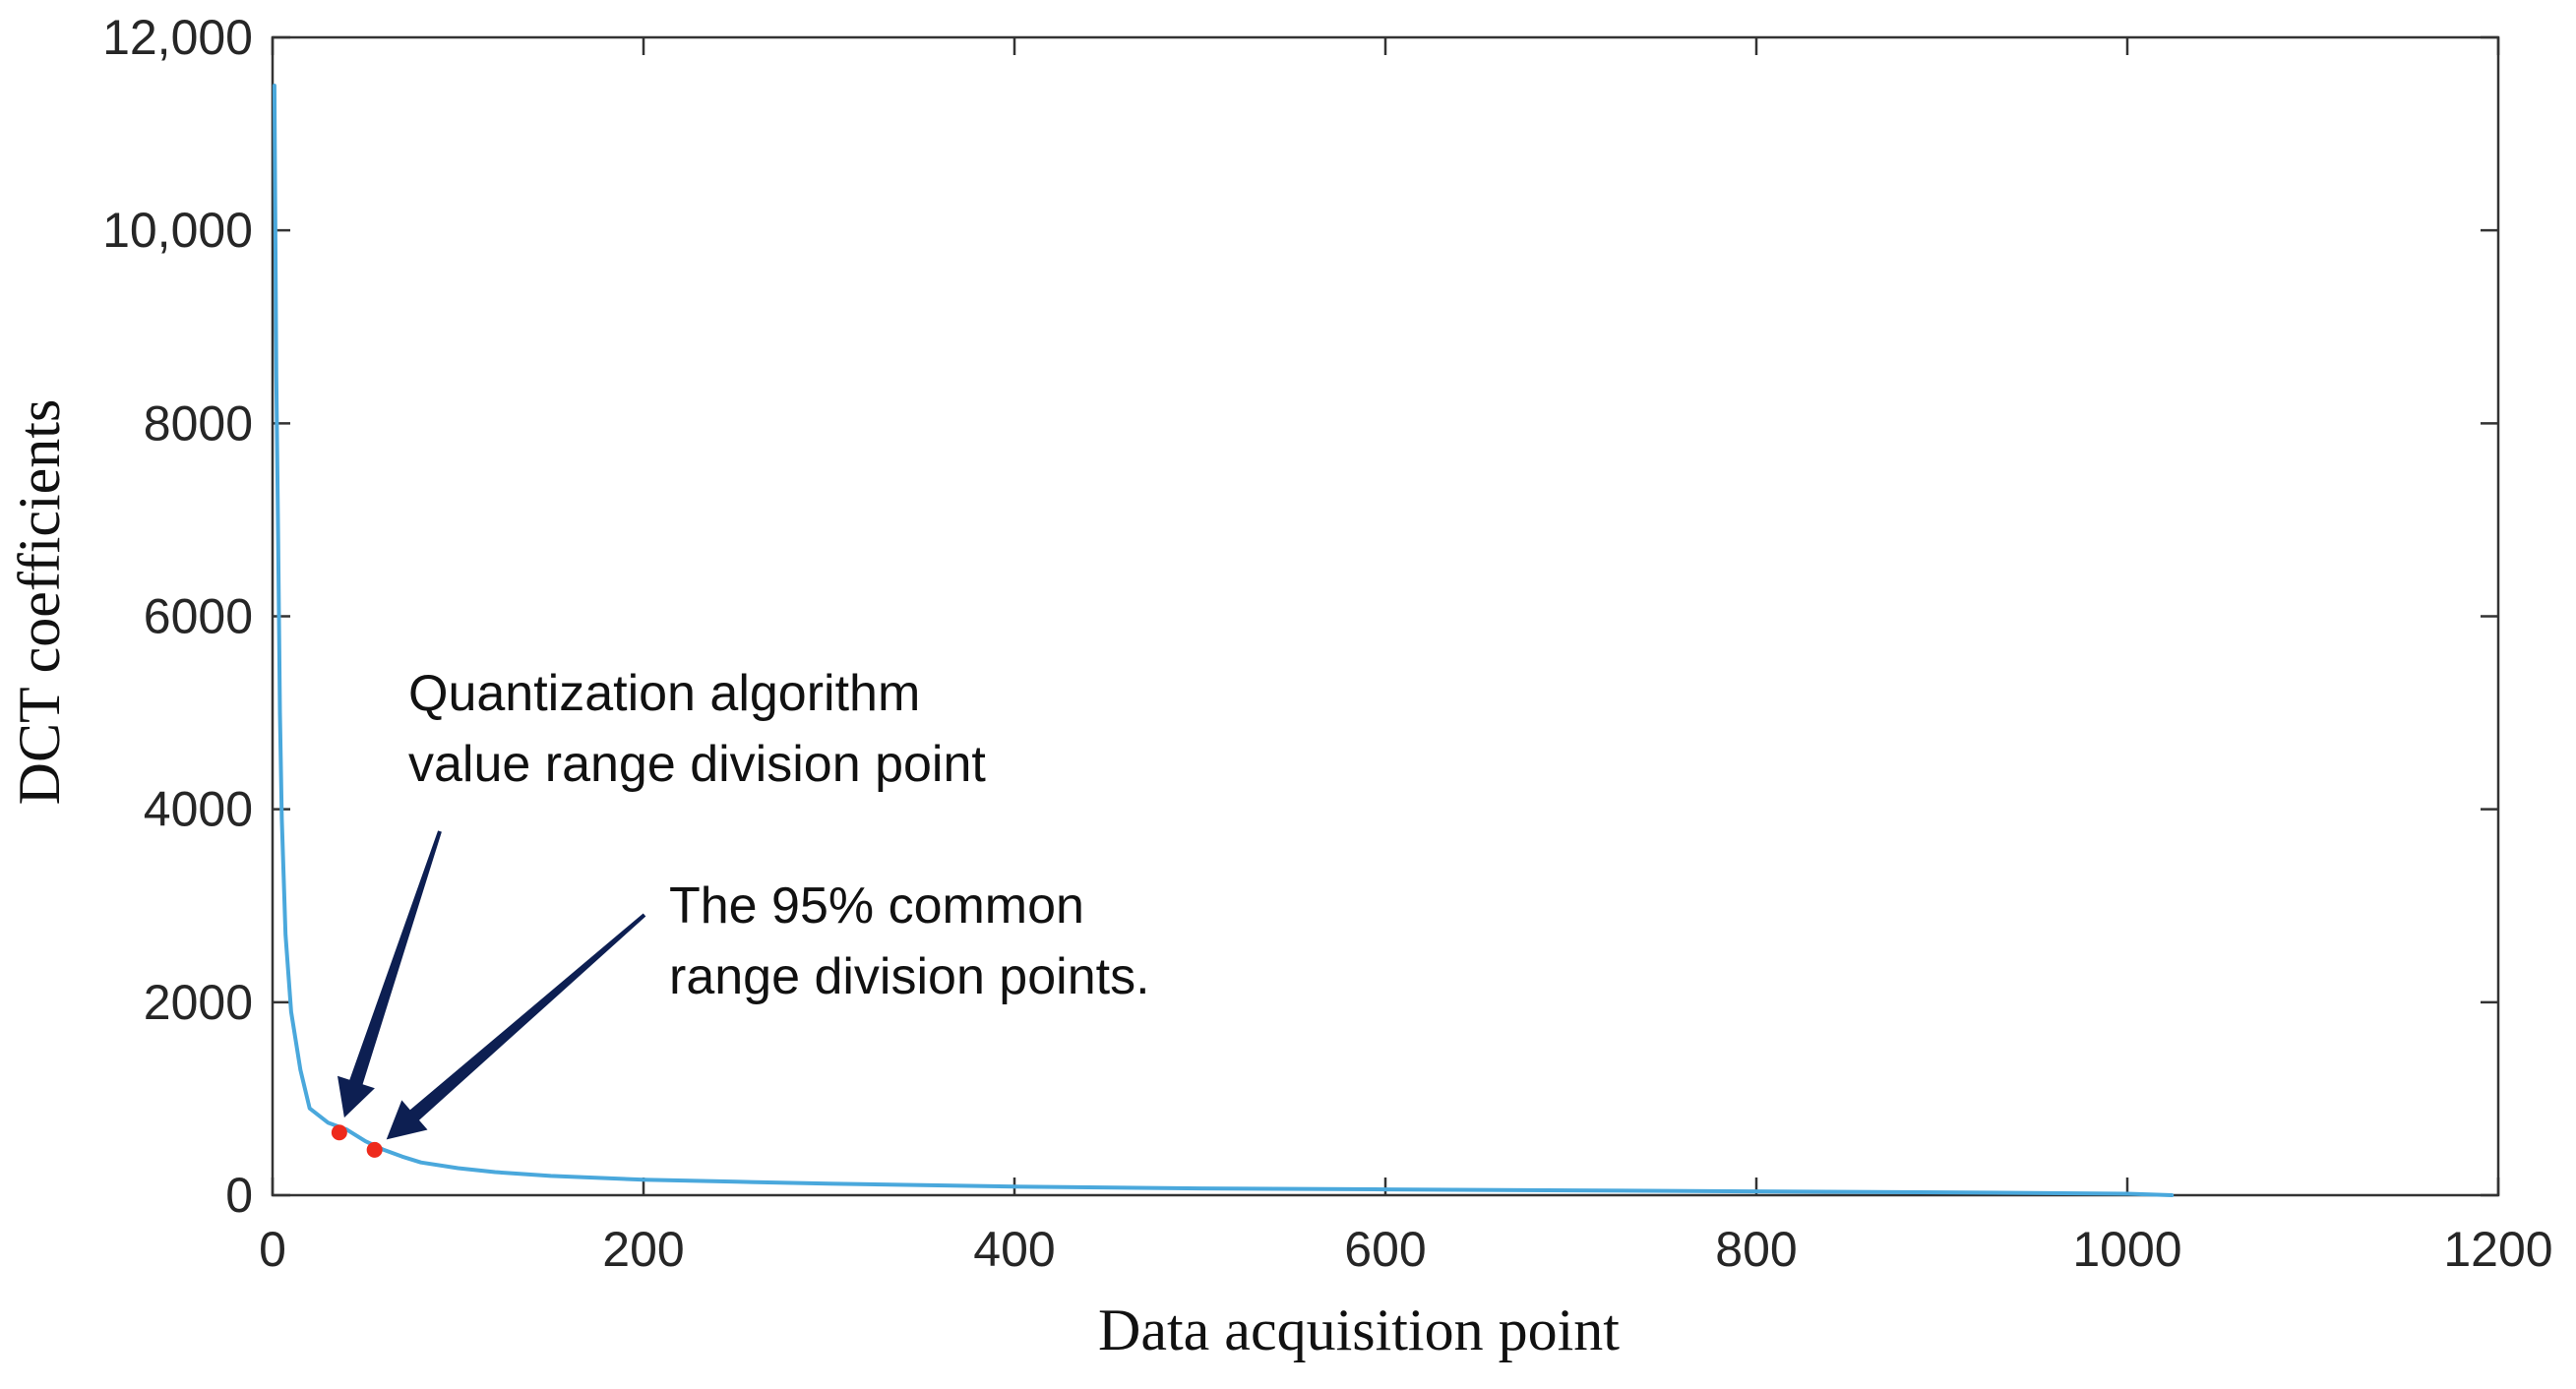 The width and height of the screenshot is (2576, 1389). Describe the element at coordinates (909, 976) in the screenshot. I see `annotation-text: range division points.` at that location.